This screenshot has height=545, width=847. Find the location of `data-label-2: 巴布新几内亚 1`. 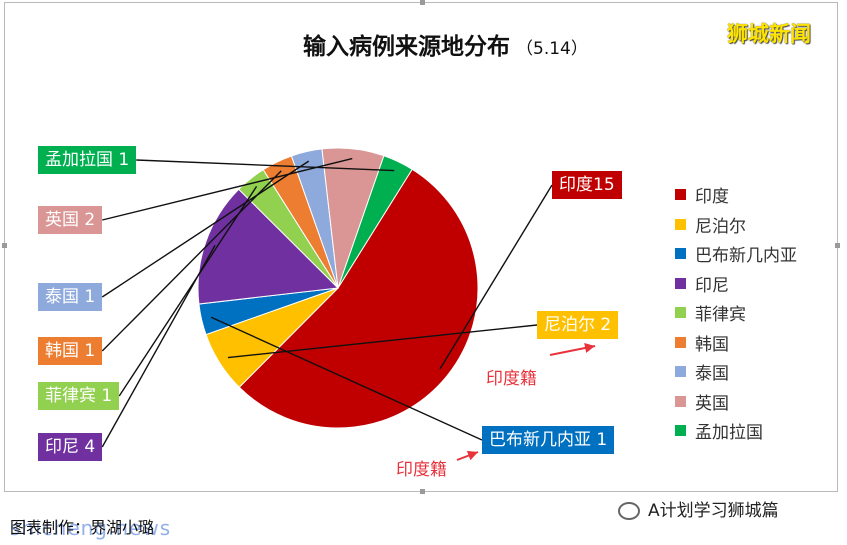

data-label-2: 巴布新几内亚 1 is located at coordinates (548, 440).